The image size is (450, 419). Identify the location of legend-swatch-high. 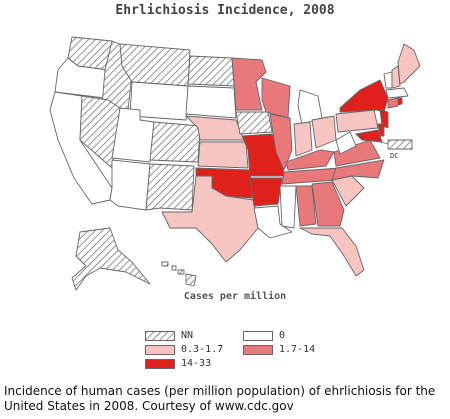
(160, 363).